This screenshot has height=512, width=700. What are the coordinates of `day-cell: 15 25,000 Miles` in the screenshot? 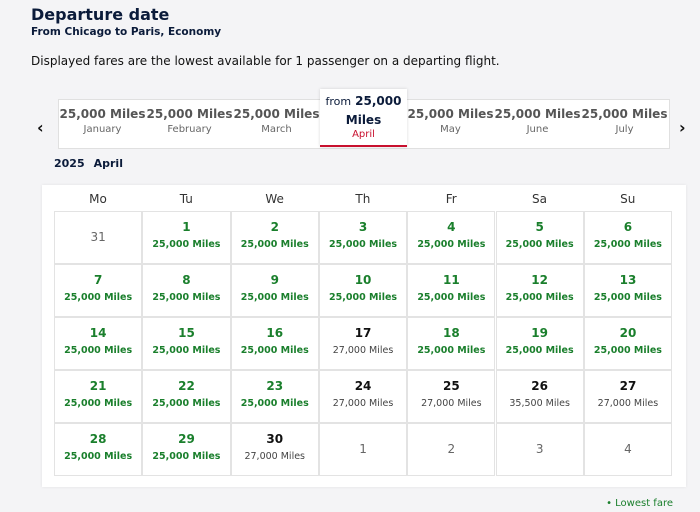 It's located at (186, 343).